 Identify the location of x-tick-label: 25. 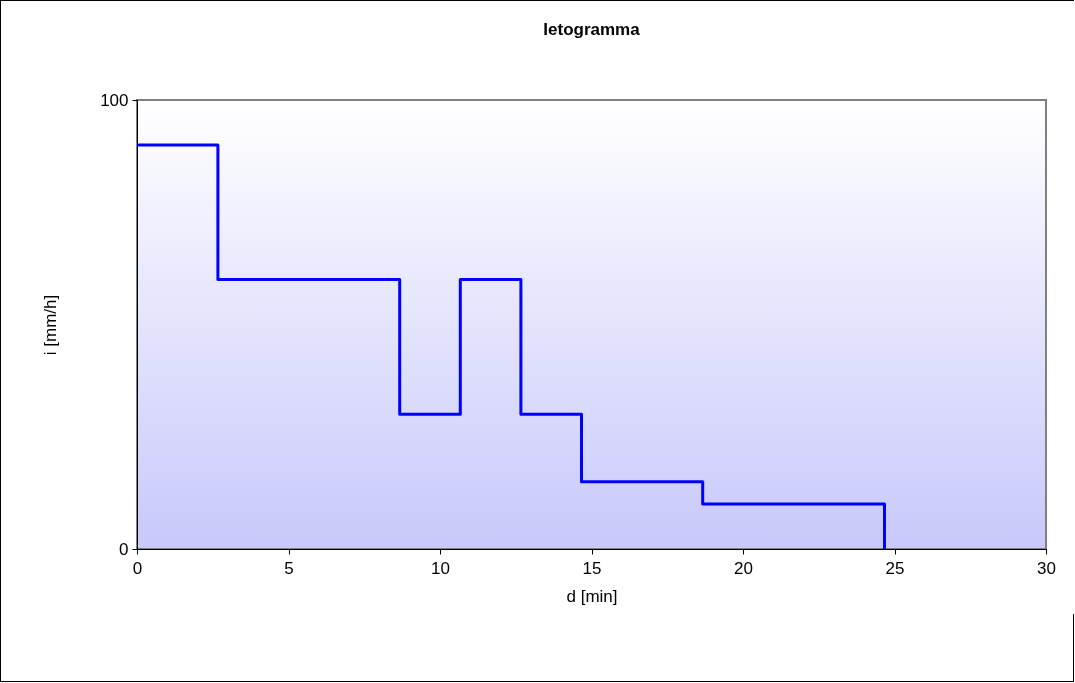
(895, 568).